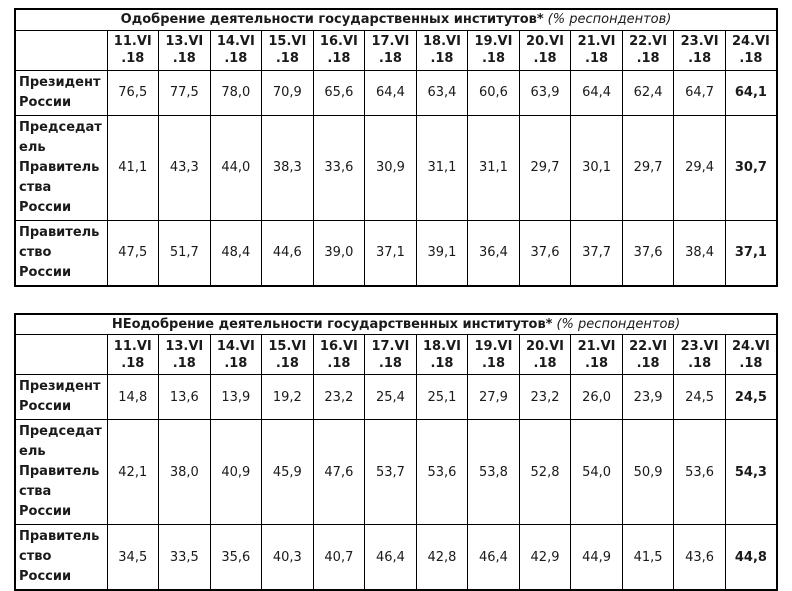 Image resolution: width=792 pixels, height=591 pixels. What do you see at coordinates (648, 558) in the screenshot?
I see `value-cell: 41,5` at bounding box center [648, 558].